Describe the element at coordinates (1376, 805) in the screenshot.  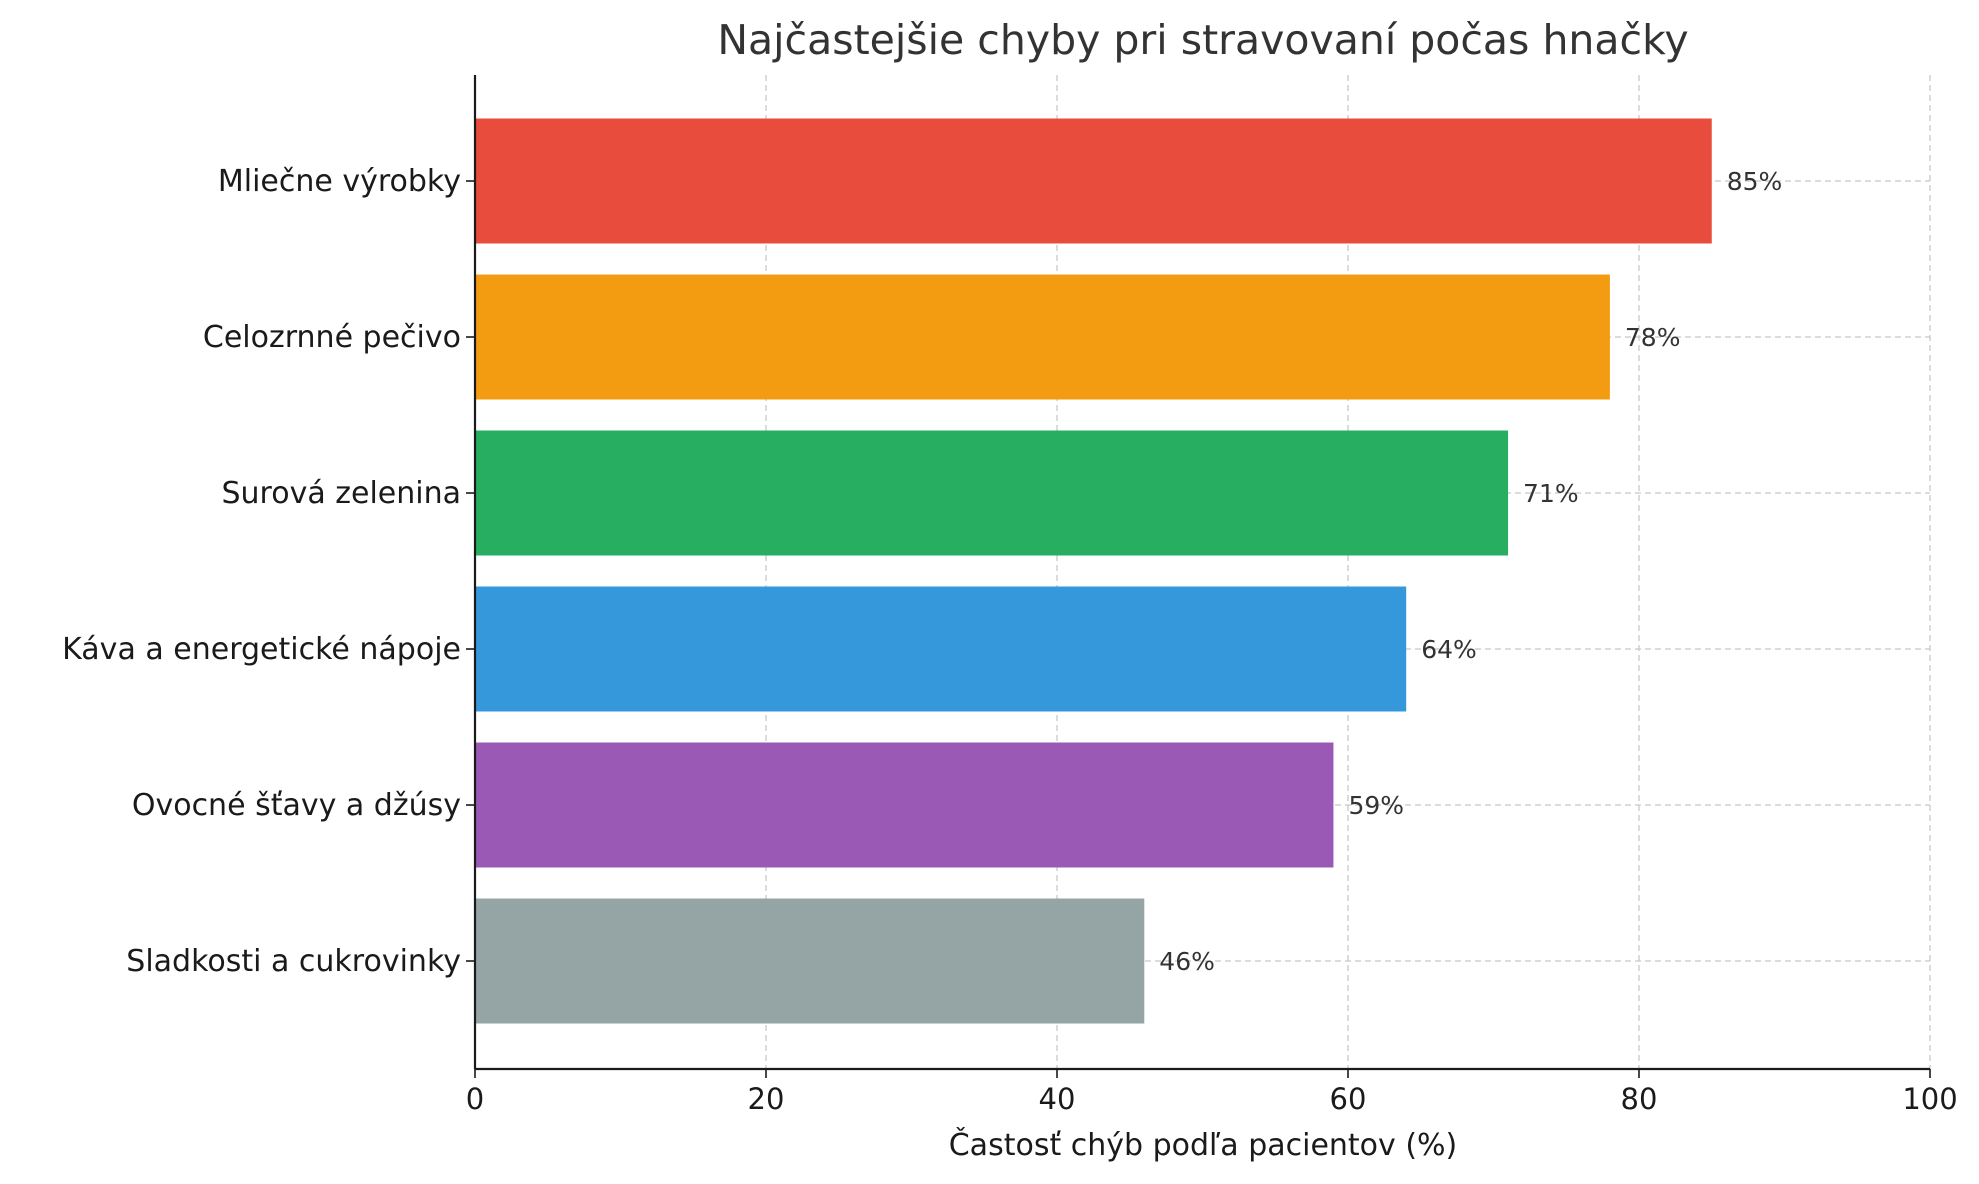
I see `value-label: 59%` at that location.